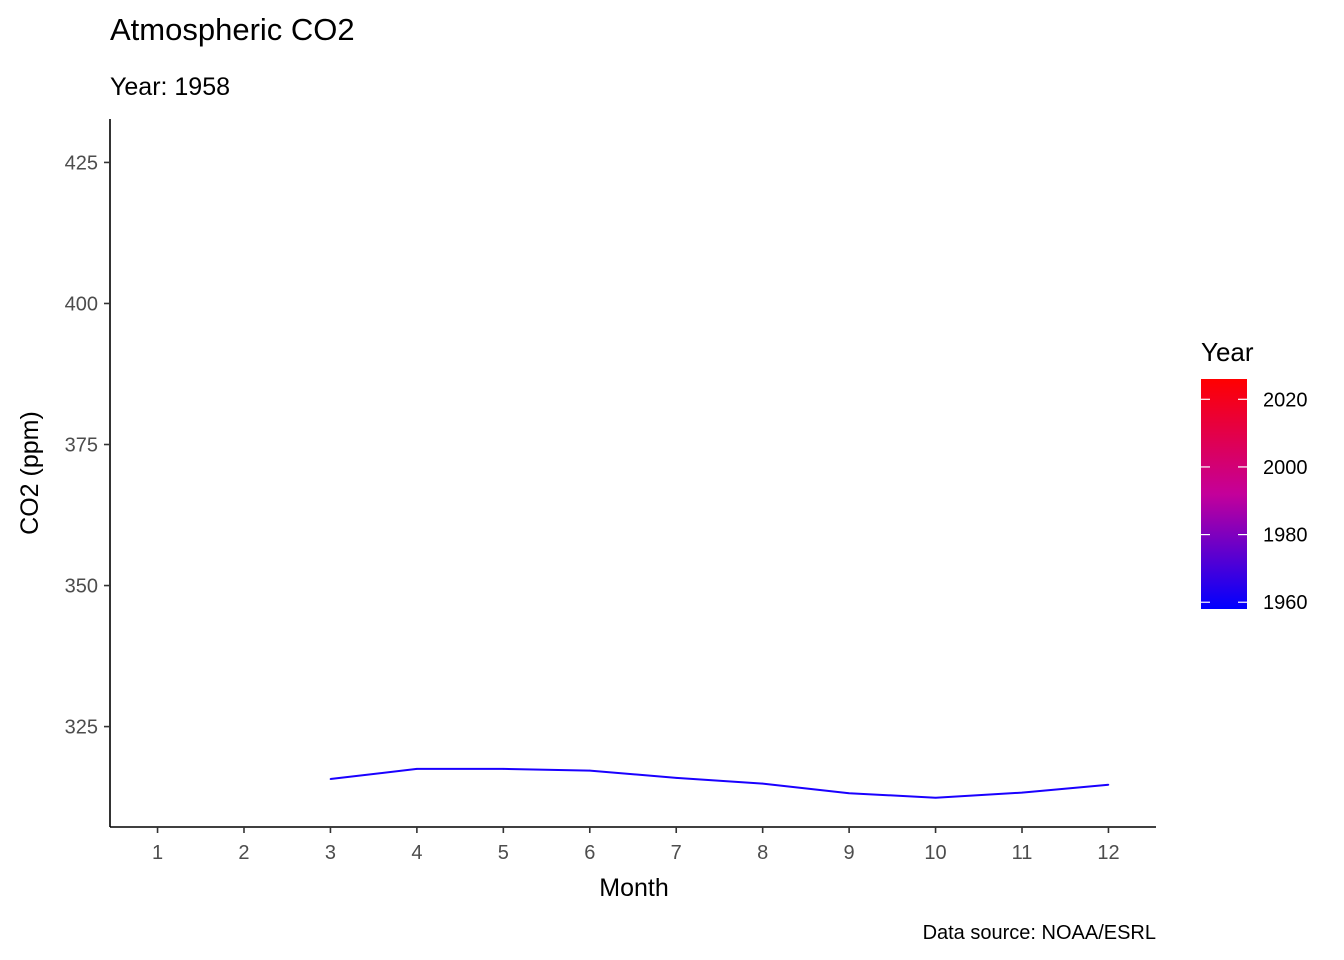 This screenshot has height=960, width=1344. I want to click on chart-subtitle: Year: 1958, so click(170, 87).